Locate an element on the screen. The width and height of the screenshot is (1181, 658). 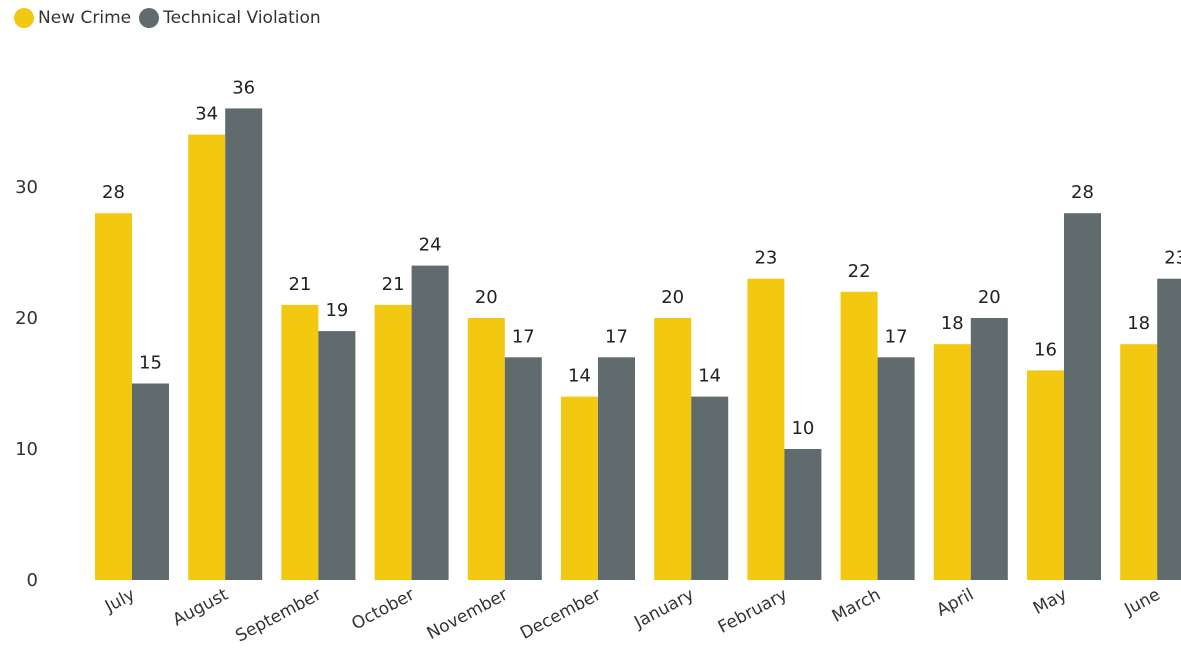
bar-new-crime-september is located at coordinates (300, 442).